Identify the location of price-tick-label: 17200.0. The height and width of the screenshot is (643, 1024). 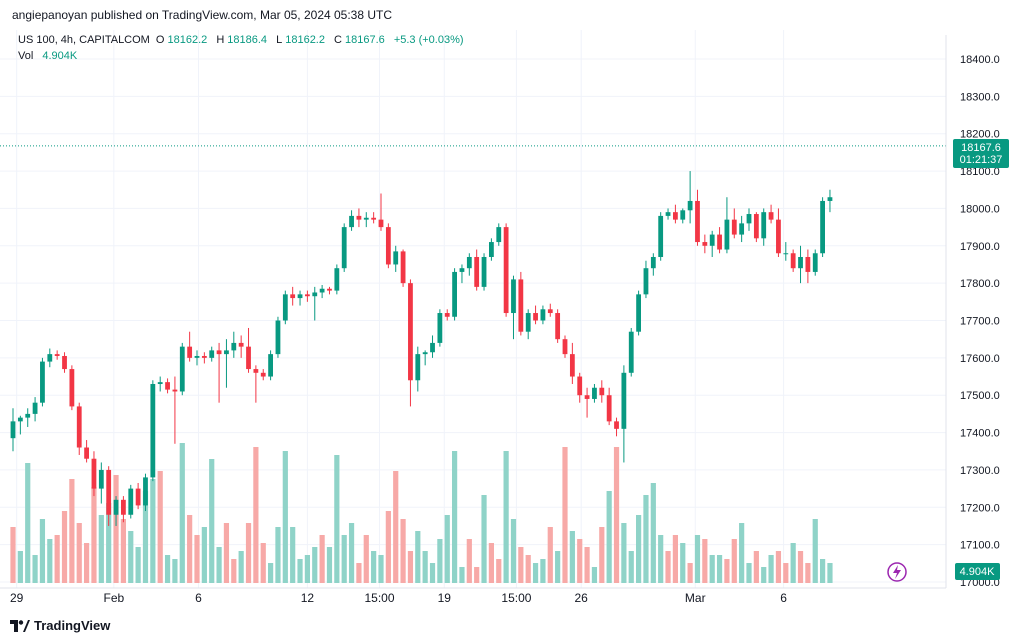
(980, 508).